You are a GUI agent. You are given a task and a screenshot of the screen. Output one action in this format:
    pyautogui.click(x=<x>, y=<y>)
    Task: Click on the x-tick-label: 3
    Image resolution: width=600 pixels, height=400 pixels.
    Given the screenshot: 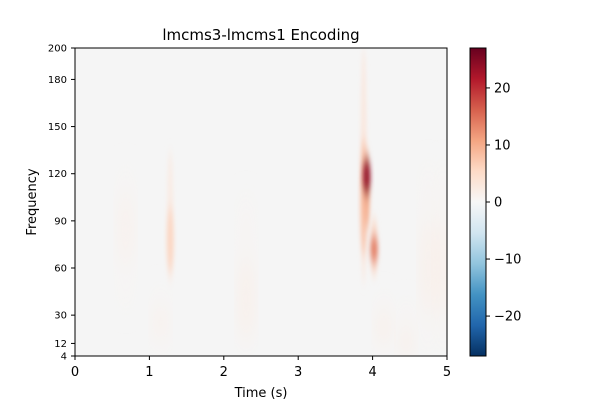 What is the action you would take?
    pyautogui.click(x=298, y=372)
    